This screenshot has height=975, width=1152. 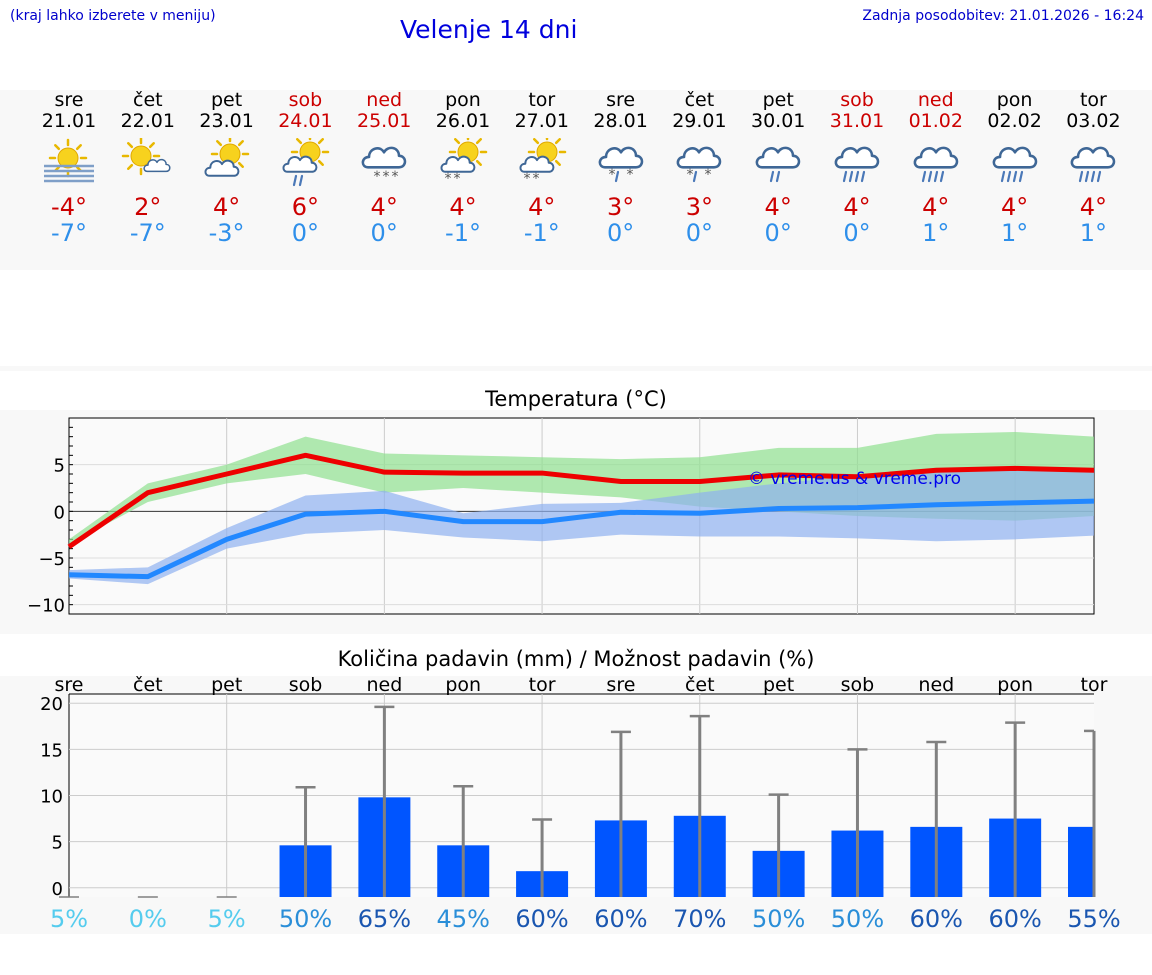 What do you see at coordinates (1015, 168) in the screenshot?
I see `day-column: pon 02.02 4° 1°` at bounding box center [1015, 168].